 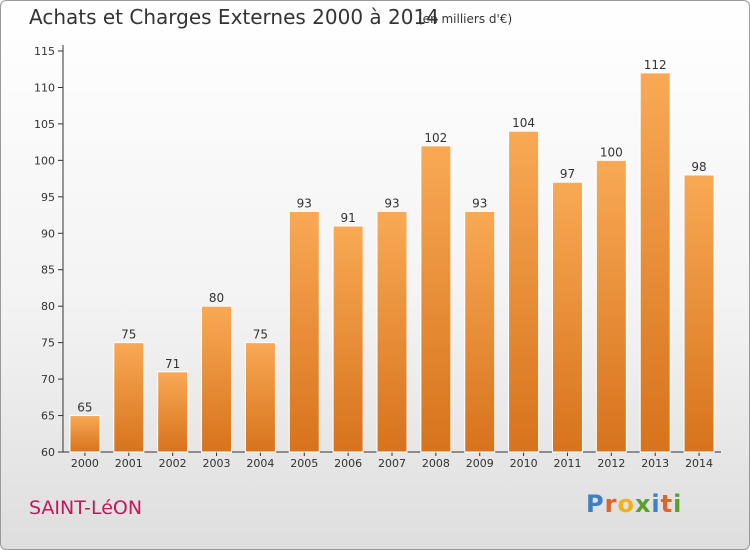 I want to click on x-tick-label-2004: 2004, so click(x=260, y=463).